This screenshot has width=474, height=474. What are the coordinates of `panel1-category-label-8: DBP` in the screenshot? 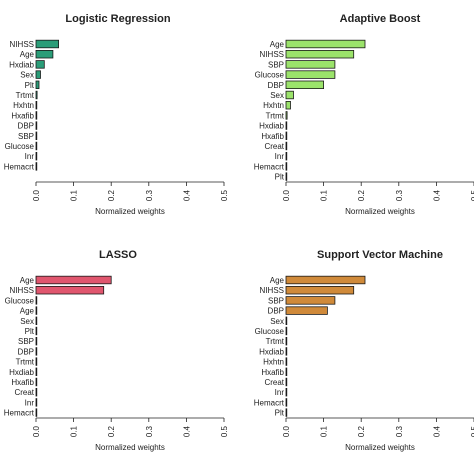 It's located at (26, 126).